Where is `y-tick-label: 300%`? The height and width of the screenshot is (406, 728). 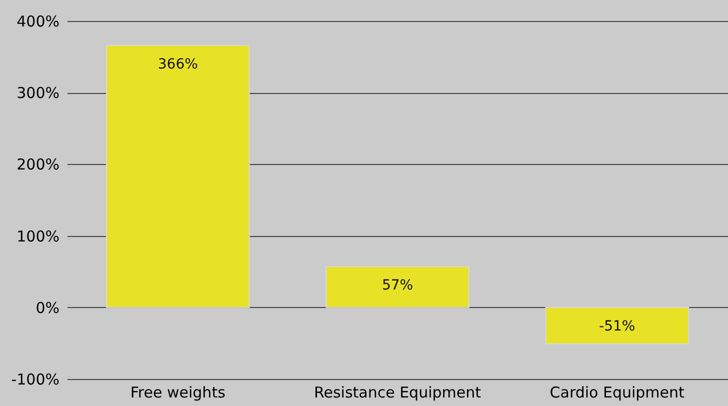 y-tick-label: 300% is located at coordinates (38, 93).